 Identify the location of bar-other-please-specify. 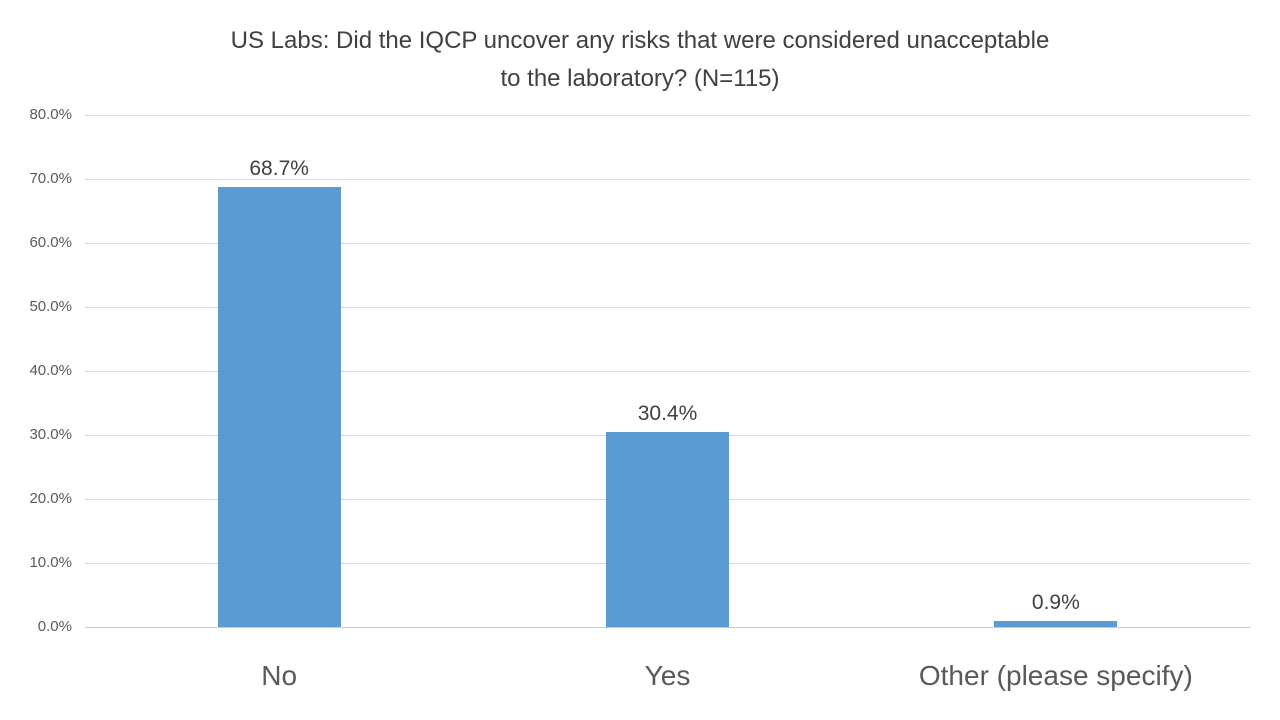
(1056, 624).